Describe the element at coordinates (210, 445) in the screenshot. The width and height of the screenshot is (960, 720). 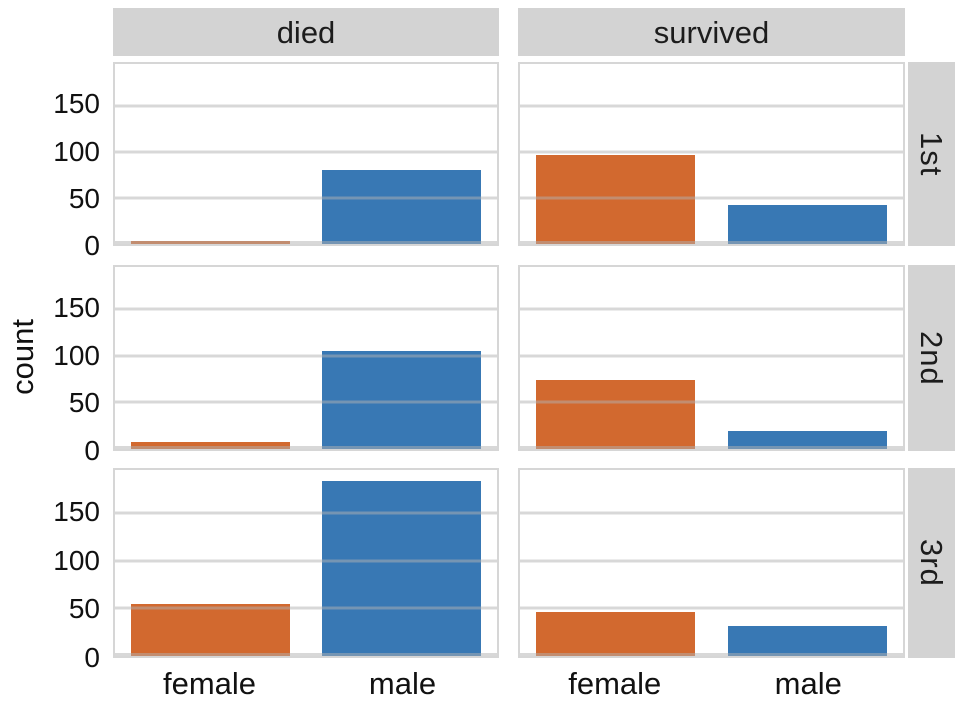
I see `bar-female-died-2nd` at that location.